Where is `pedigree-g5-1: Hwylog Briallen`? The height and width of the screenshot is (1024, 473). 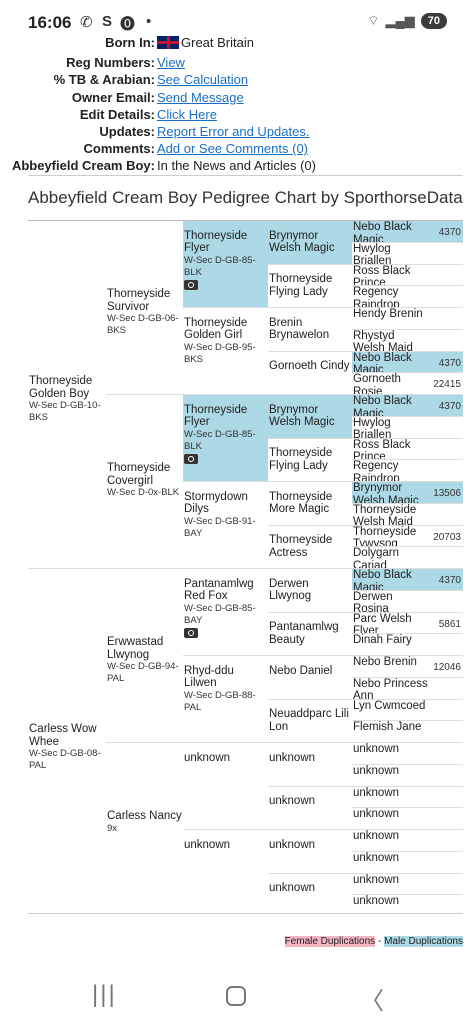
pedigree-g5-1: Hwylog Briallen is located at coordinates (407, 253).